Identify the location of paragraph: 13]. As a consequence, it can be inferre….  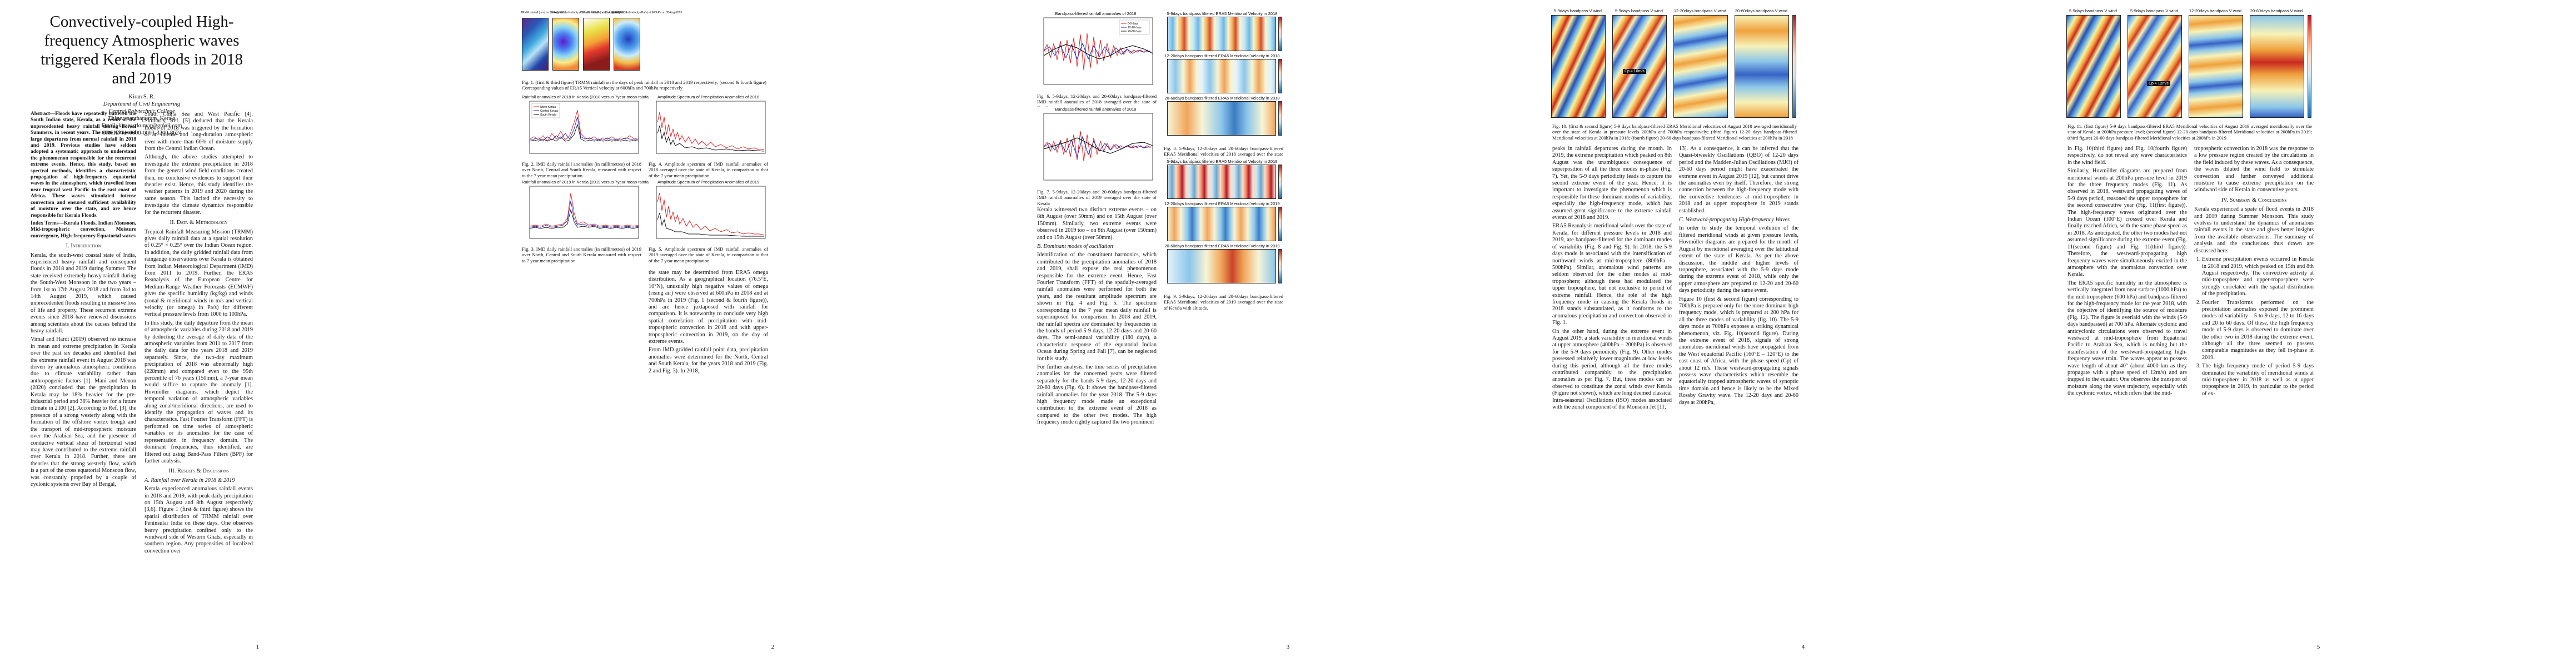
(1738, 180).